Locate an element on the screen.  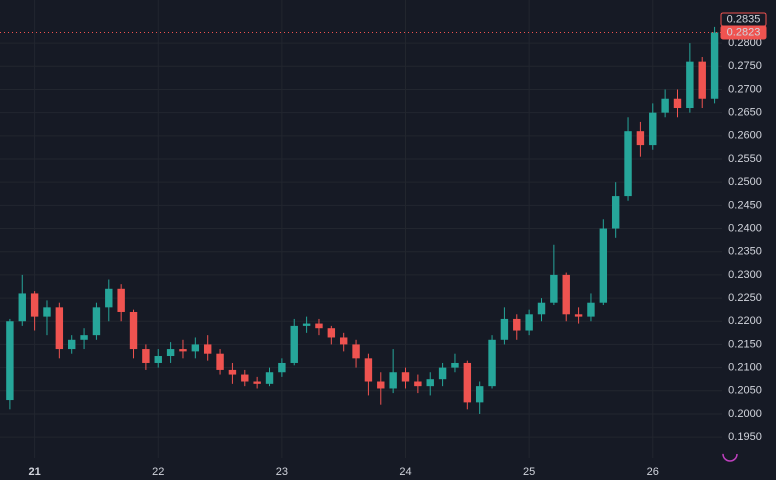
x-tick-label: 25 is located at coordinates (529, 472).